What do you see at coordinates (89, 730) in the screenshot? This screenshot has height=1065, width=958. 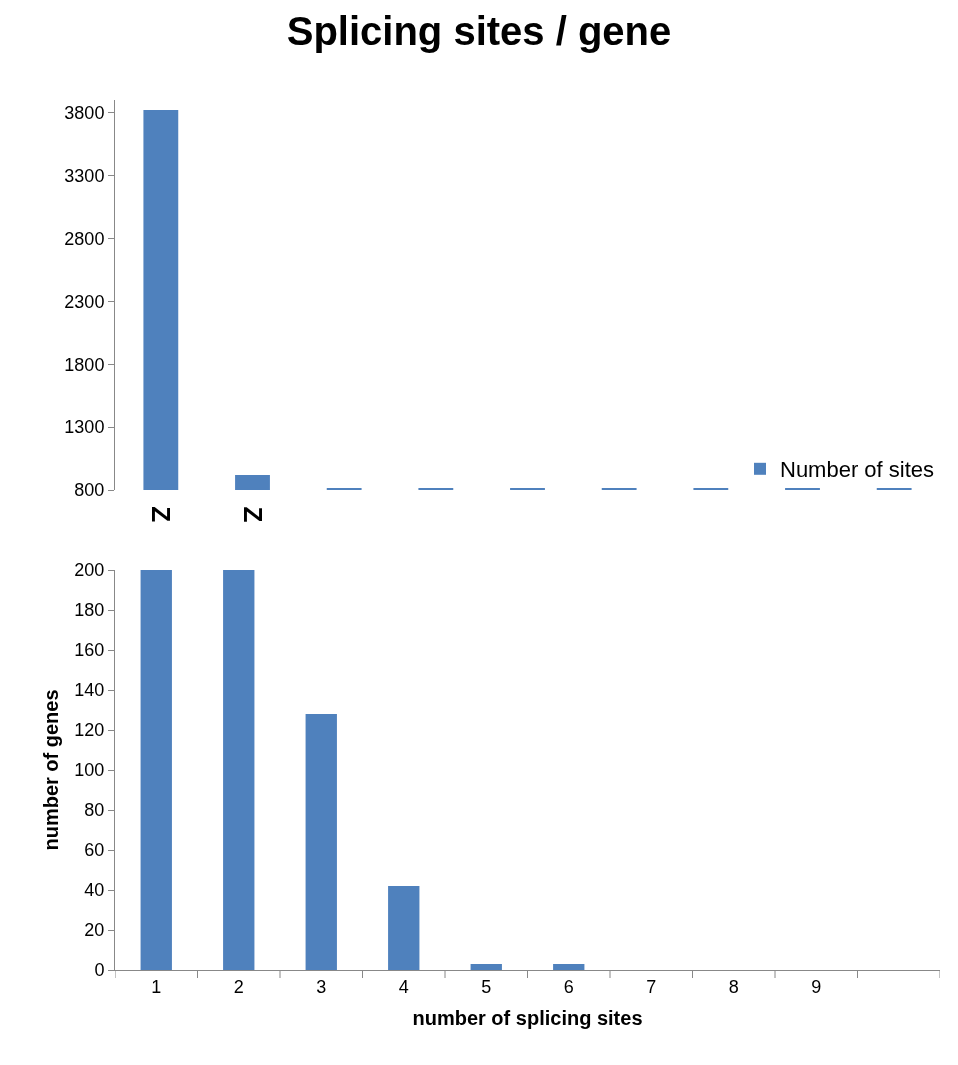 I see `y-tick-label: 120` at bounding box center [89, 730].